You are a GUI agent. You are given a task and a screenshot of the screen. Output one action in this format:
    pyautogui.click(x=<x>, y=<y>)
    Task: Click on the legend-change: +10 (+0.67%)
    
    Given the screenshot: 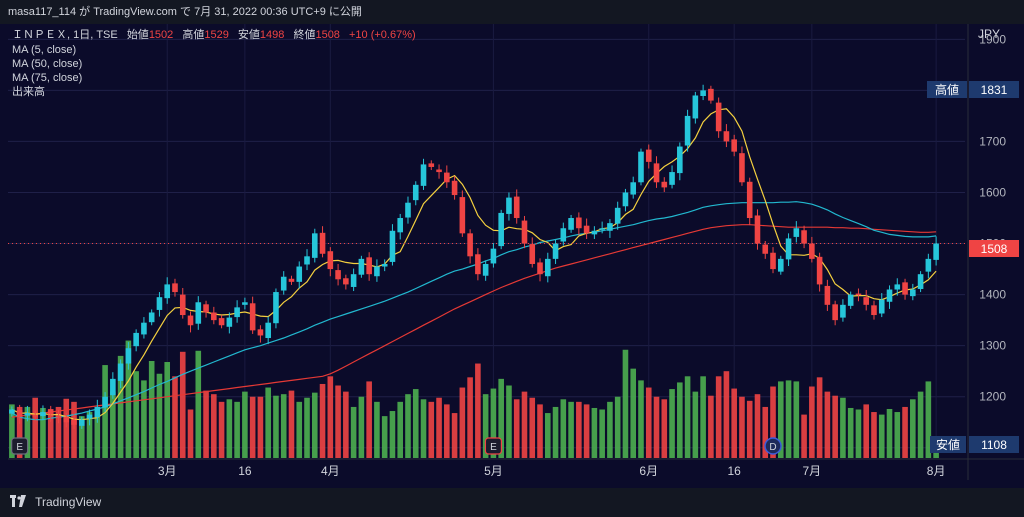 What is the action you would take?
    pyautogui.click(x=382, y=35)
    